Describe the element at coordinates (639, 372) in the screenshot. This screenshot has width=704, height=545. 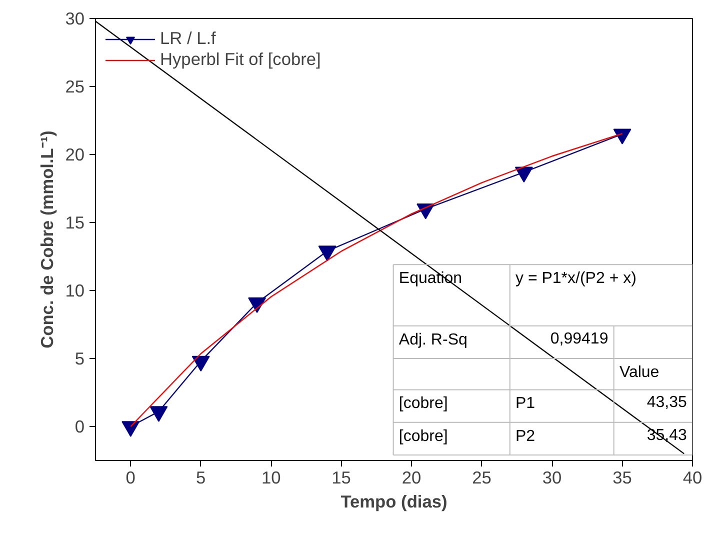
I see `annotation: Value` at that location.